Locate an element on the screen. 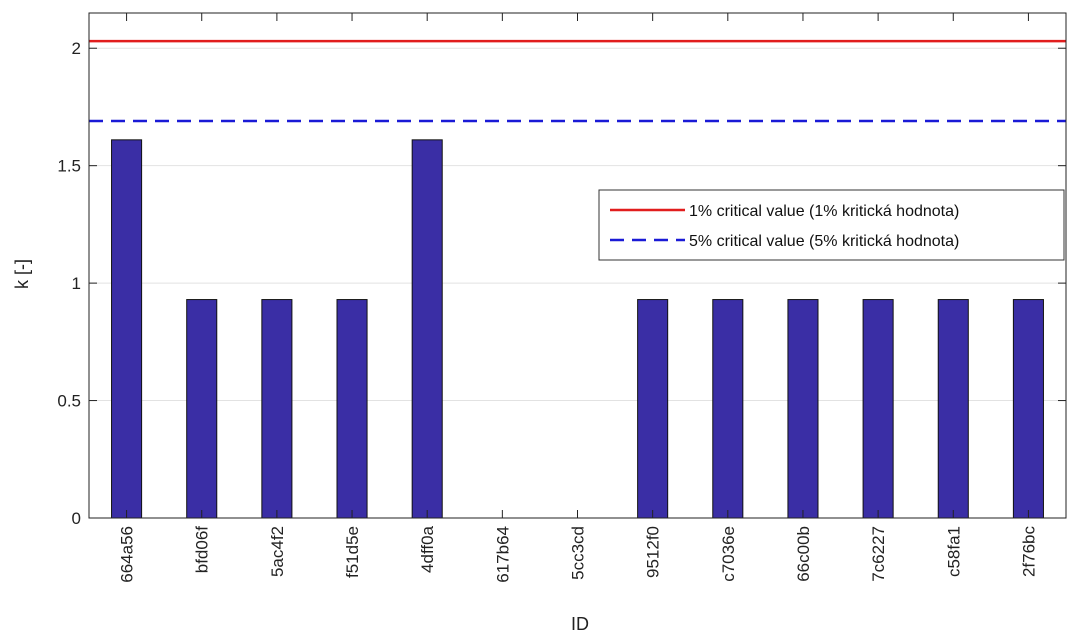 This screenshot has width=1076, height=640. x-tick-label: 66c00b is located at coordinates (803, 554).